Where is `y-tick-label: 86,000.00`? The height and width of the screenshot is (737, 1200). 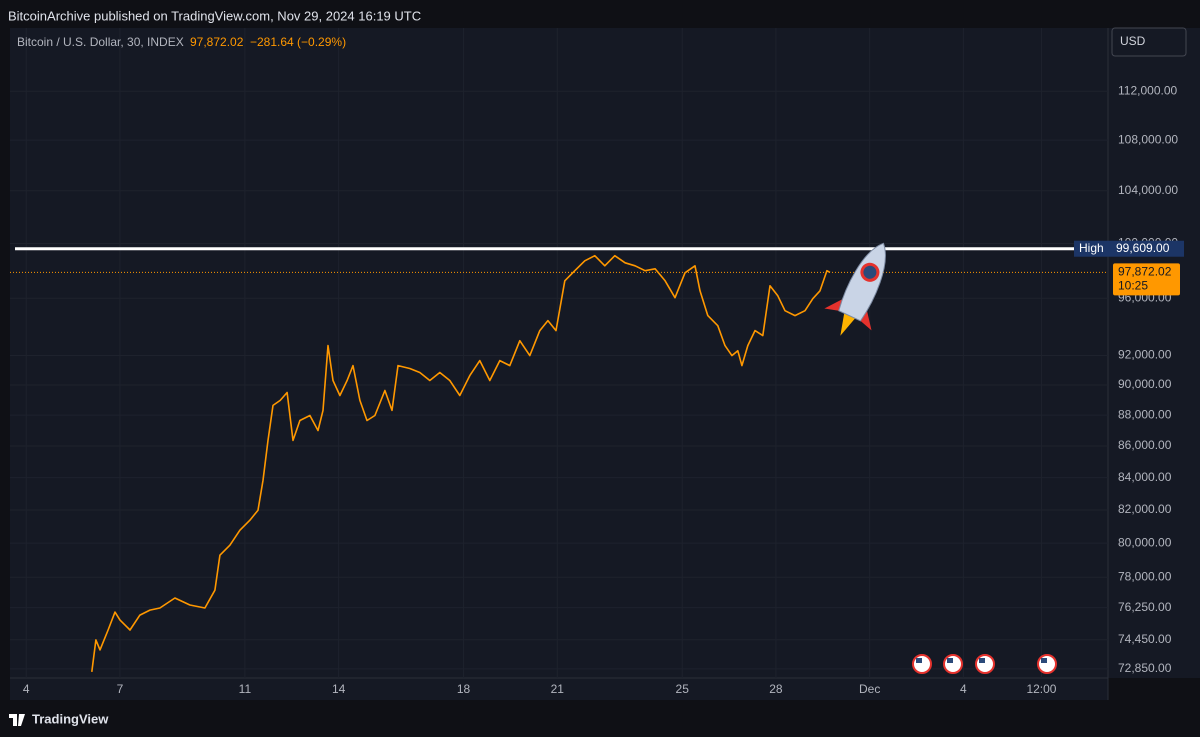 y-tick-label: 86,000.00 is located at coordinates (1145, 445).